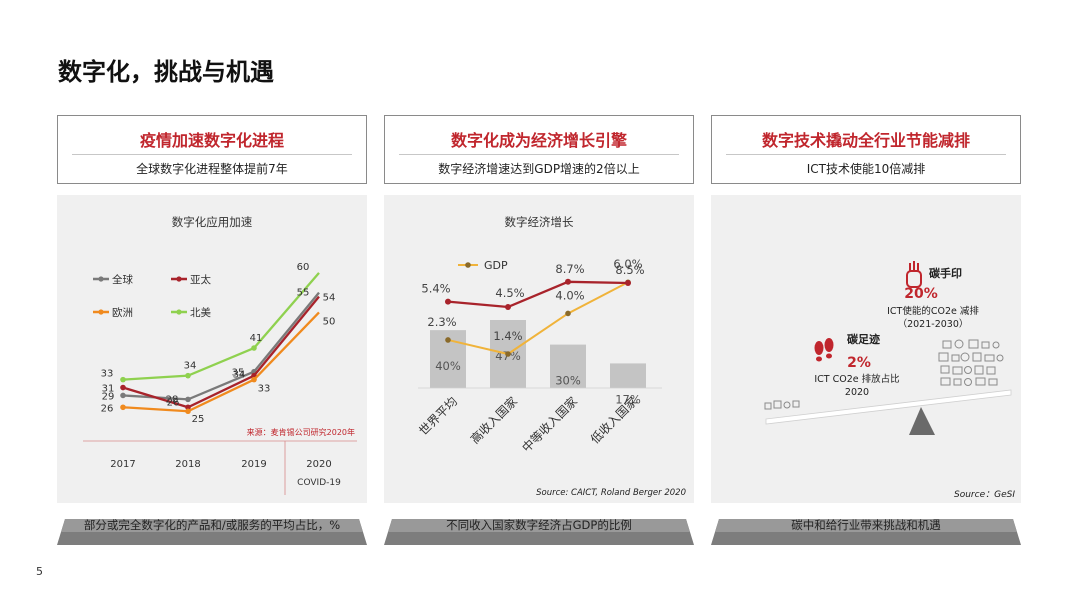 This screenshot has width=1080, height=608. Describe the element at coordinates (539, 525) in the screenshot. I see `panel-footer: 不同收入国家数字经济占GDP的比例` at that location.